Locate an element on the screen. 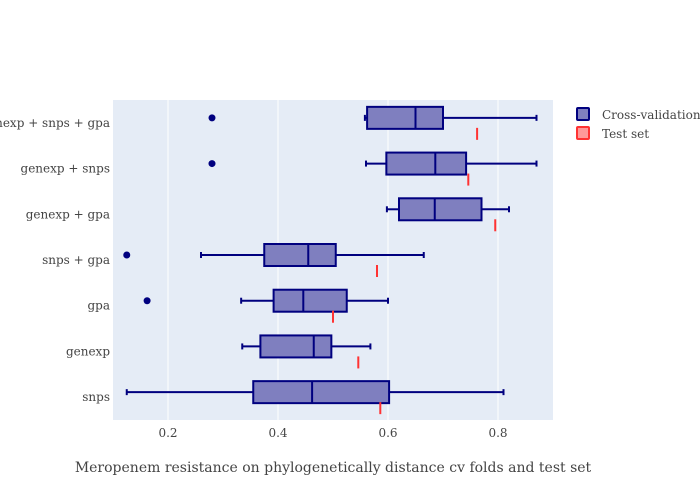  cv-box-genexp-snps is located at coordinates (373, 163).